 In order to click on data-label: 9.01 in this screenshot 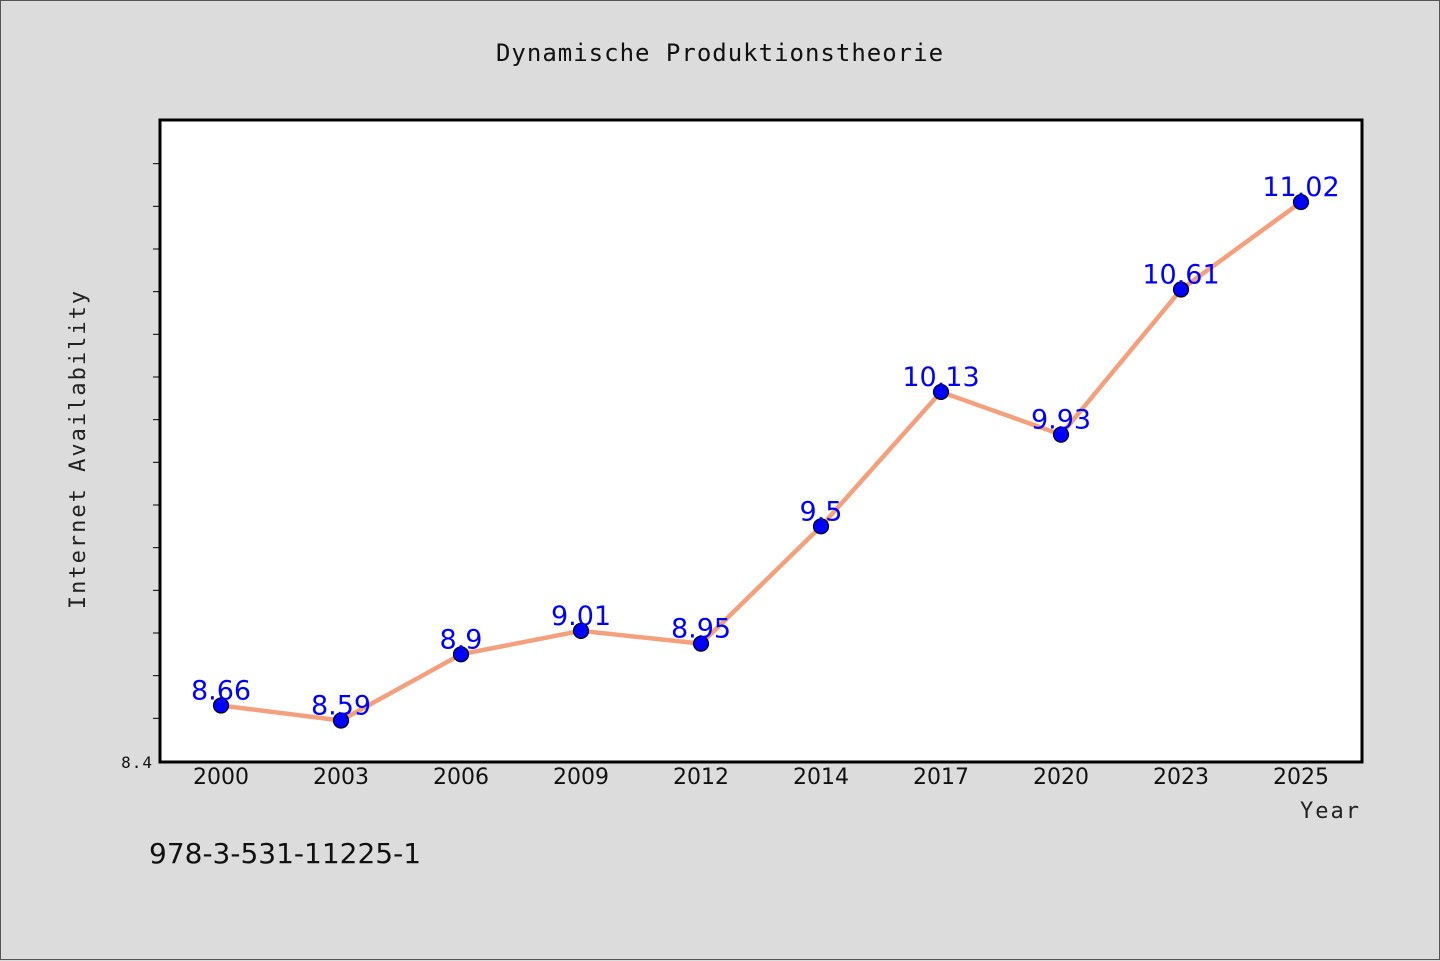, I will do `click(581, 616)`.